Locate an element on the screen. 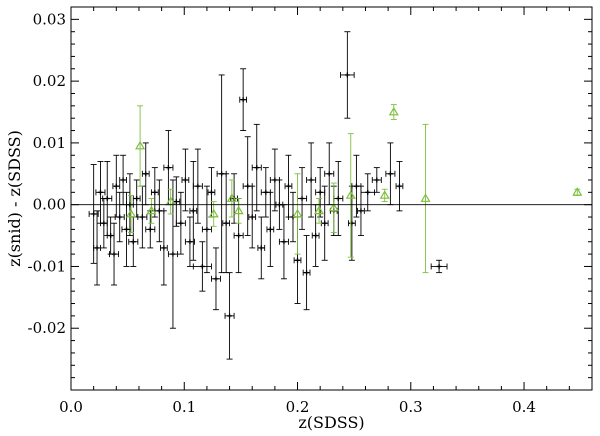 Image resolution: width=600 pixels, height=436 pixels. x-tick-label: 0.2 is located at coordinates (298, 407).